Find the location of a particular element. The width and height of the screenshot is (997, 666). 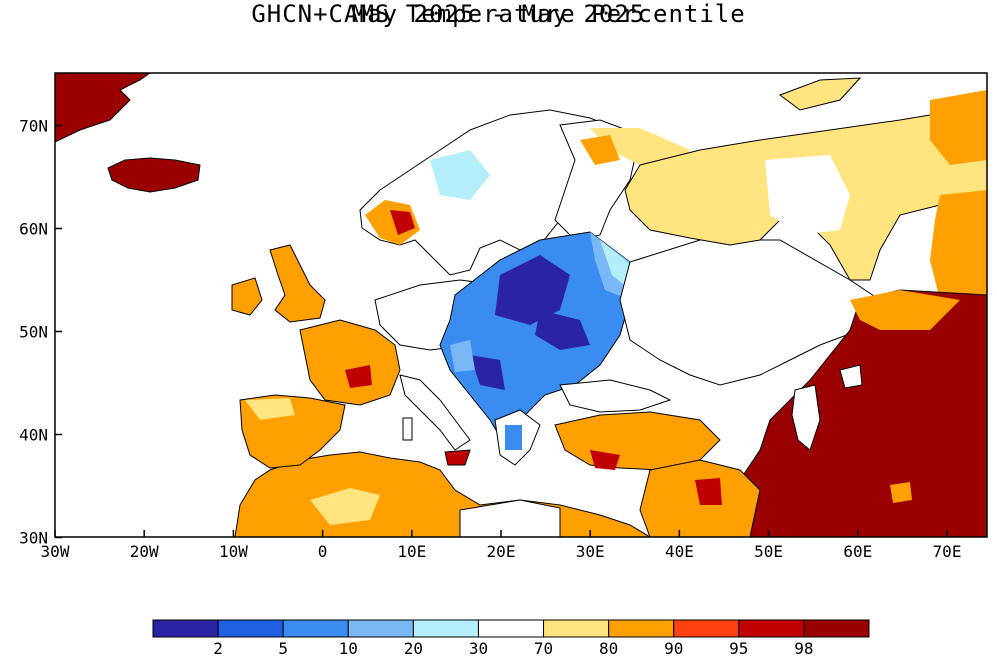

x-tick-label: 10E is located at coordinates (411, 551).